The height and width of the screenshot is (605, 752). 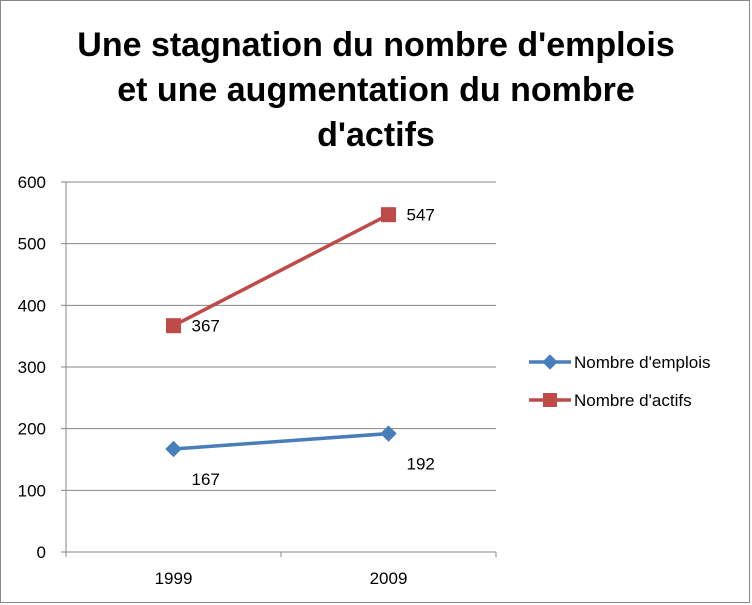 What do you see at coordinates (376, 45) in the screenshot?
I see `chart-title-line-1: Une stagnation du nombre d'emplois` at bounding box center [376, 45].